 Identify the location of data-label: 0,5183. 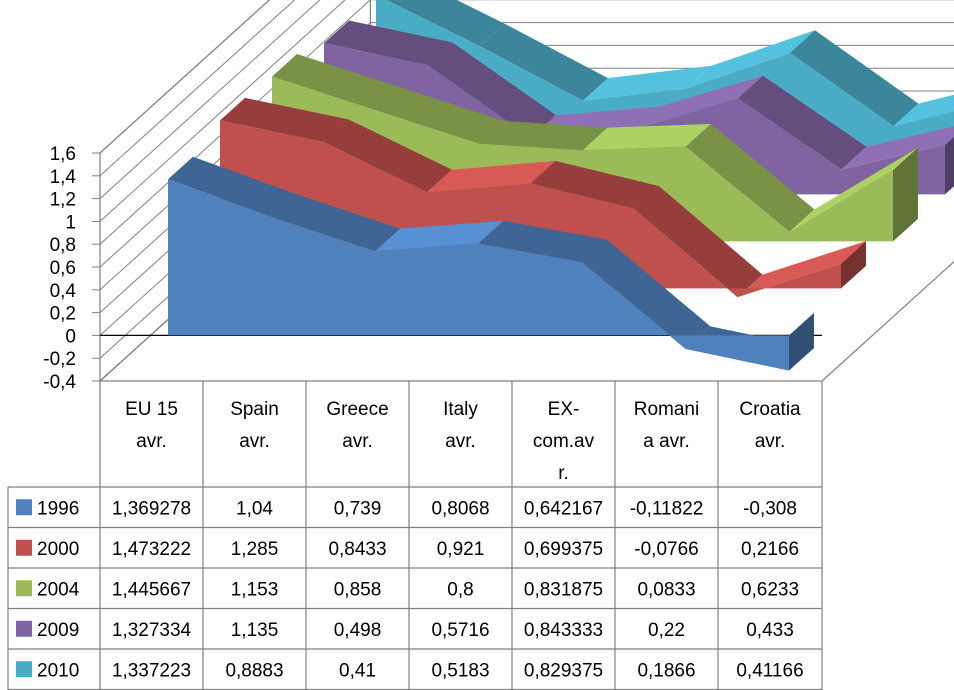
(460, 670).